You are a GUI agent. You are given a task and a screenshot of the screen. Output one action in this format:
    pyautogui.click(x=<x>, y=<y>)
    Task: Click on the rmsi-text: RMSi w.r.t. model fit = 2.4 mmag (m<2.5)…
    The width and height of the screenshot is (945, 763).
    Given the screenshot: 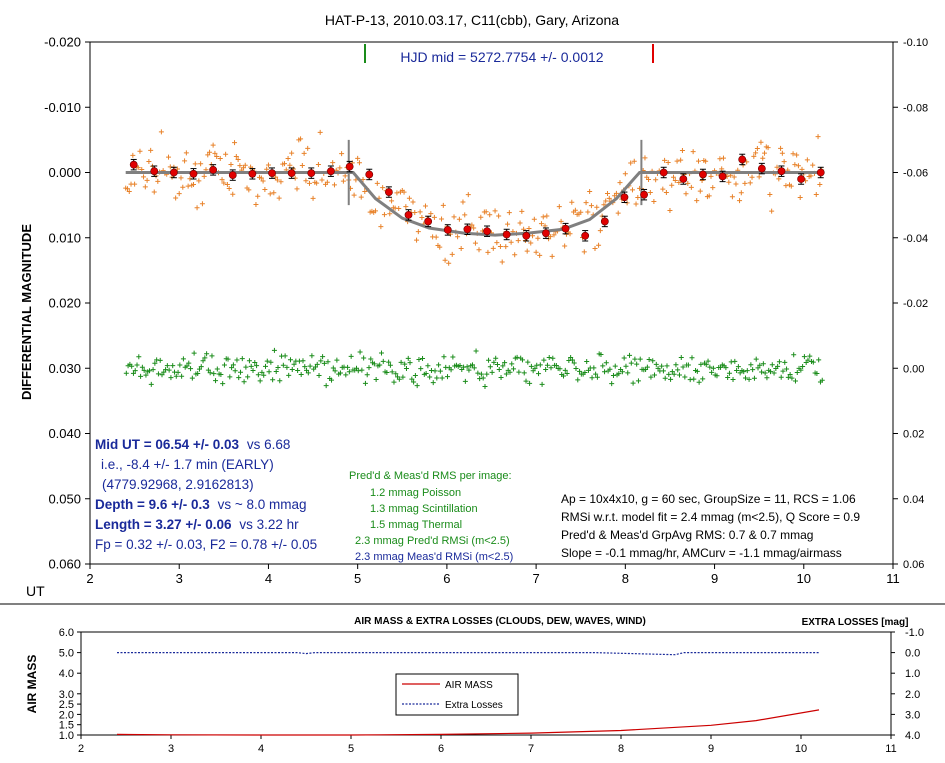 What is the action you would take?
    pyautogui.click(x=710, y=517)
    